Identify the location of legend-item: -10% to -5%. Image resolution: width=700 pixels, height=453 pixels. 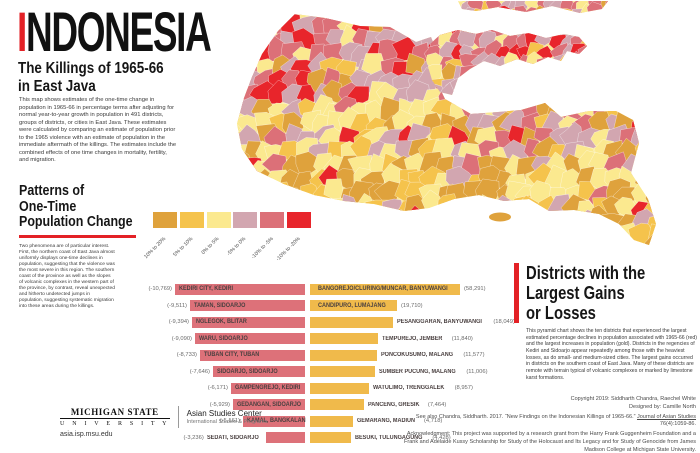
(267, 236).